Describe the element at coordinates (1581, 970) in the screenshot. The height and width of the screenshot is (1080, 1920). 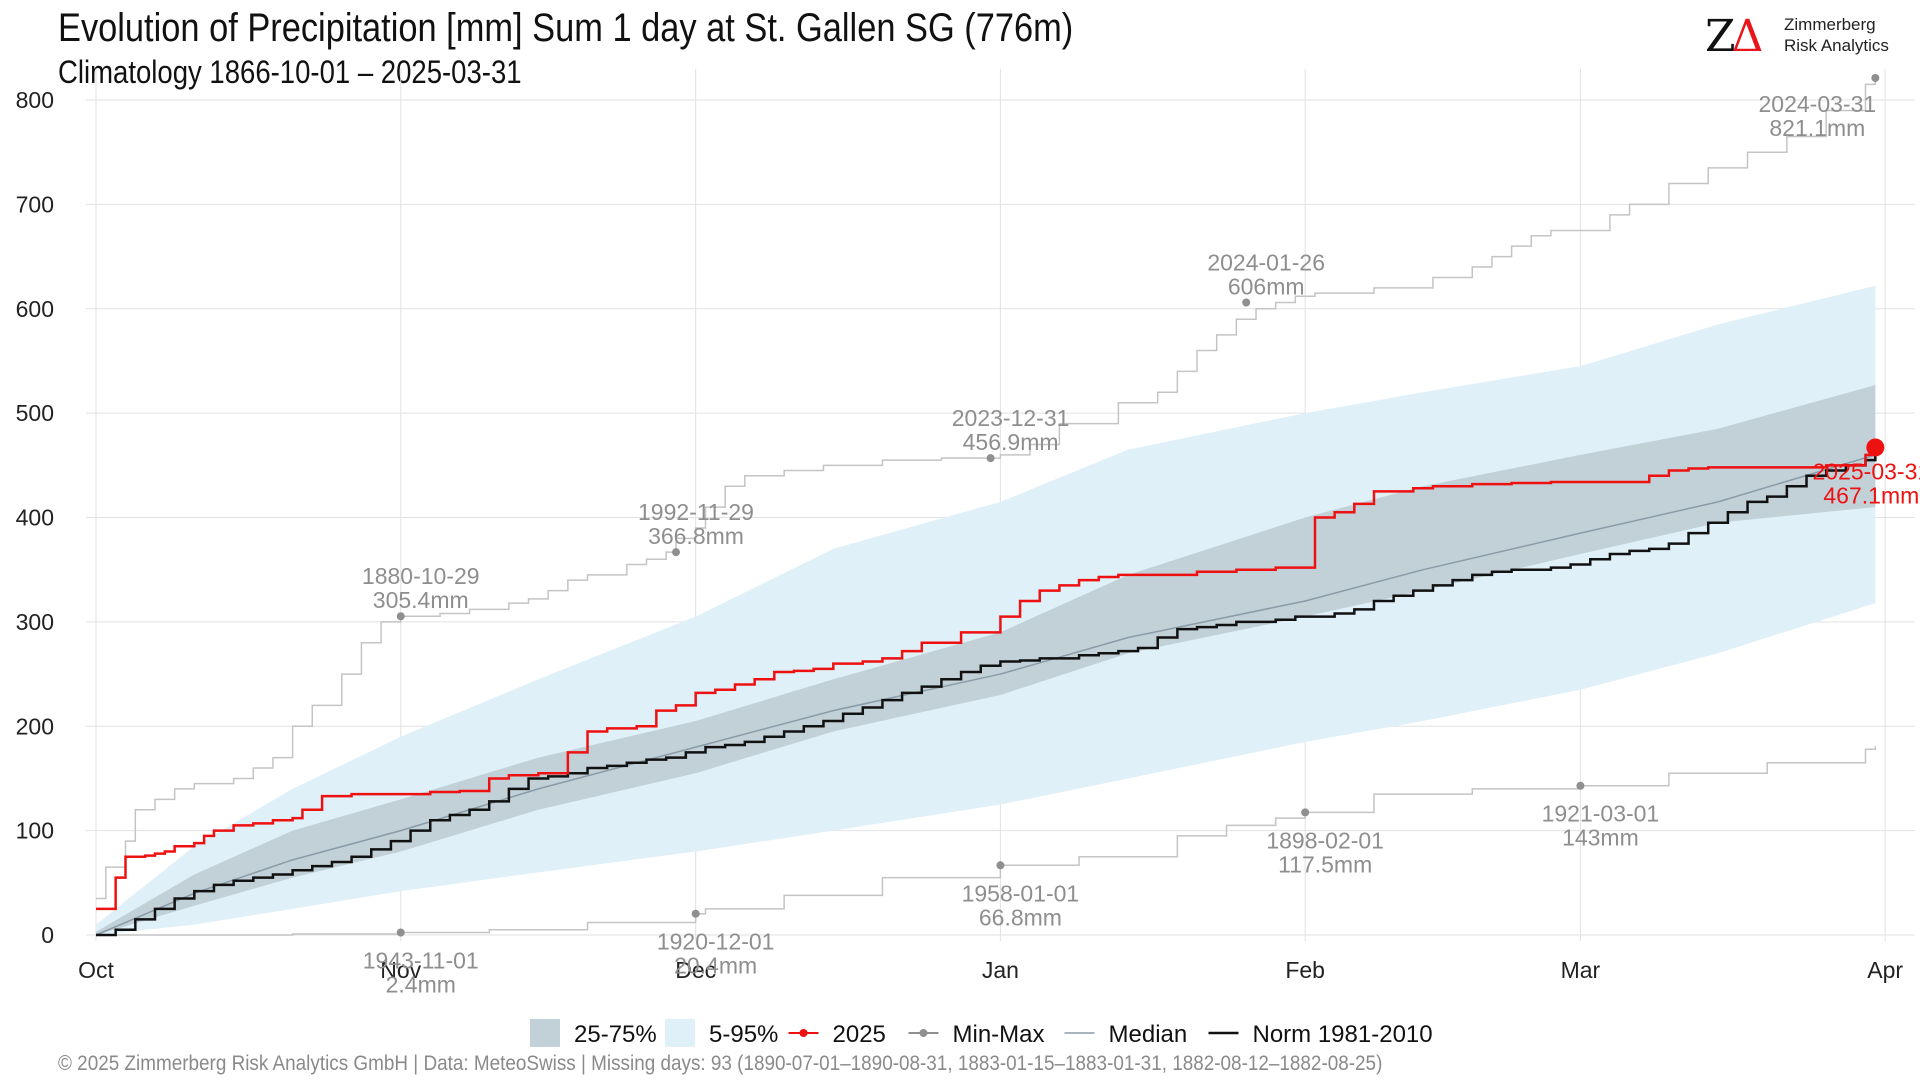
I see `x-tick-label: Mar` at that location.